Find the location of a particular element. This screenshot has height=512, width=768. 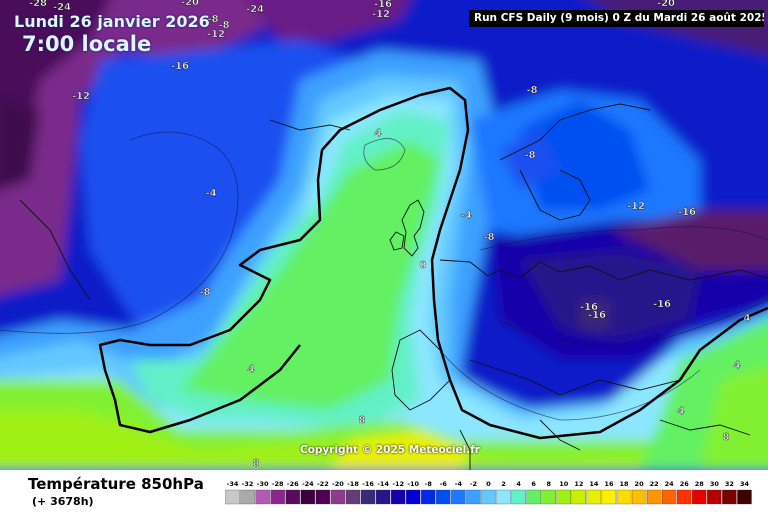

legend-value: 22 is located at coordinates (654, 484).